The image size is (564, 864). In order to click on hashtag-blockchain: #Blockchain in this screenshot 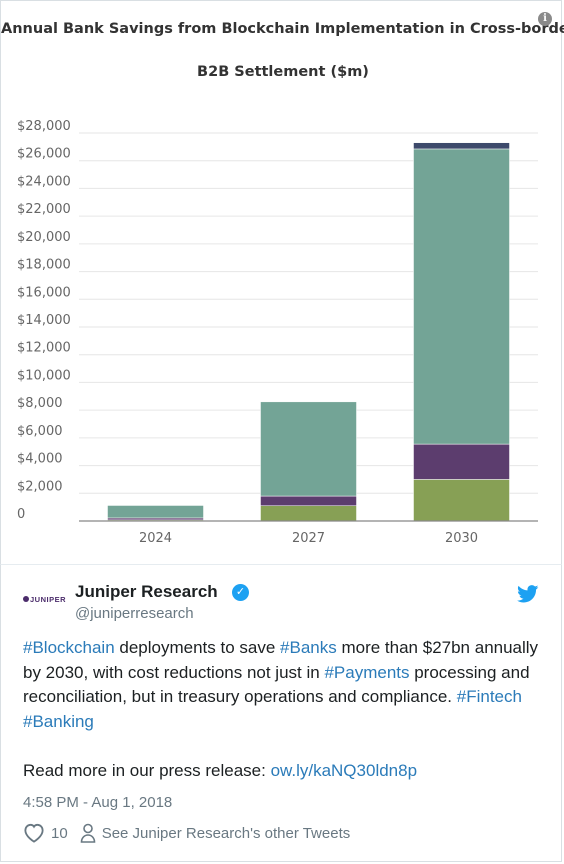, I will do `click(69, 647)`.